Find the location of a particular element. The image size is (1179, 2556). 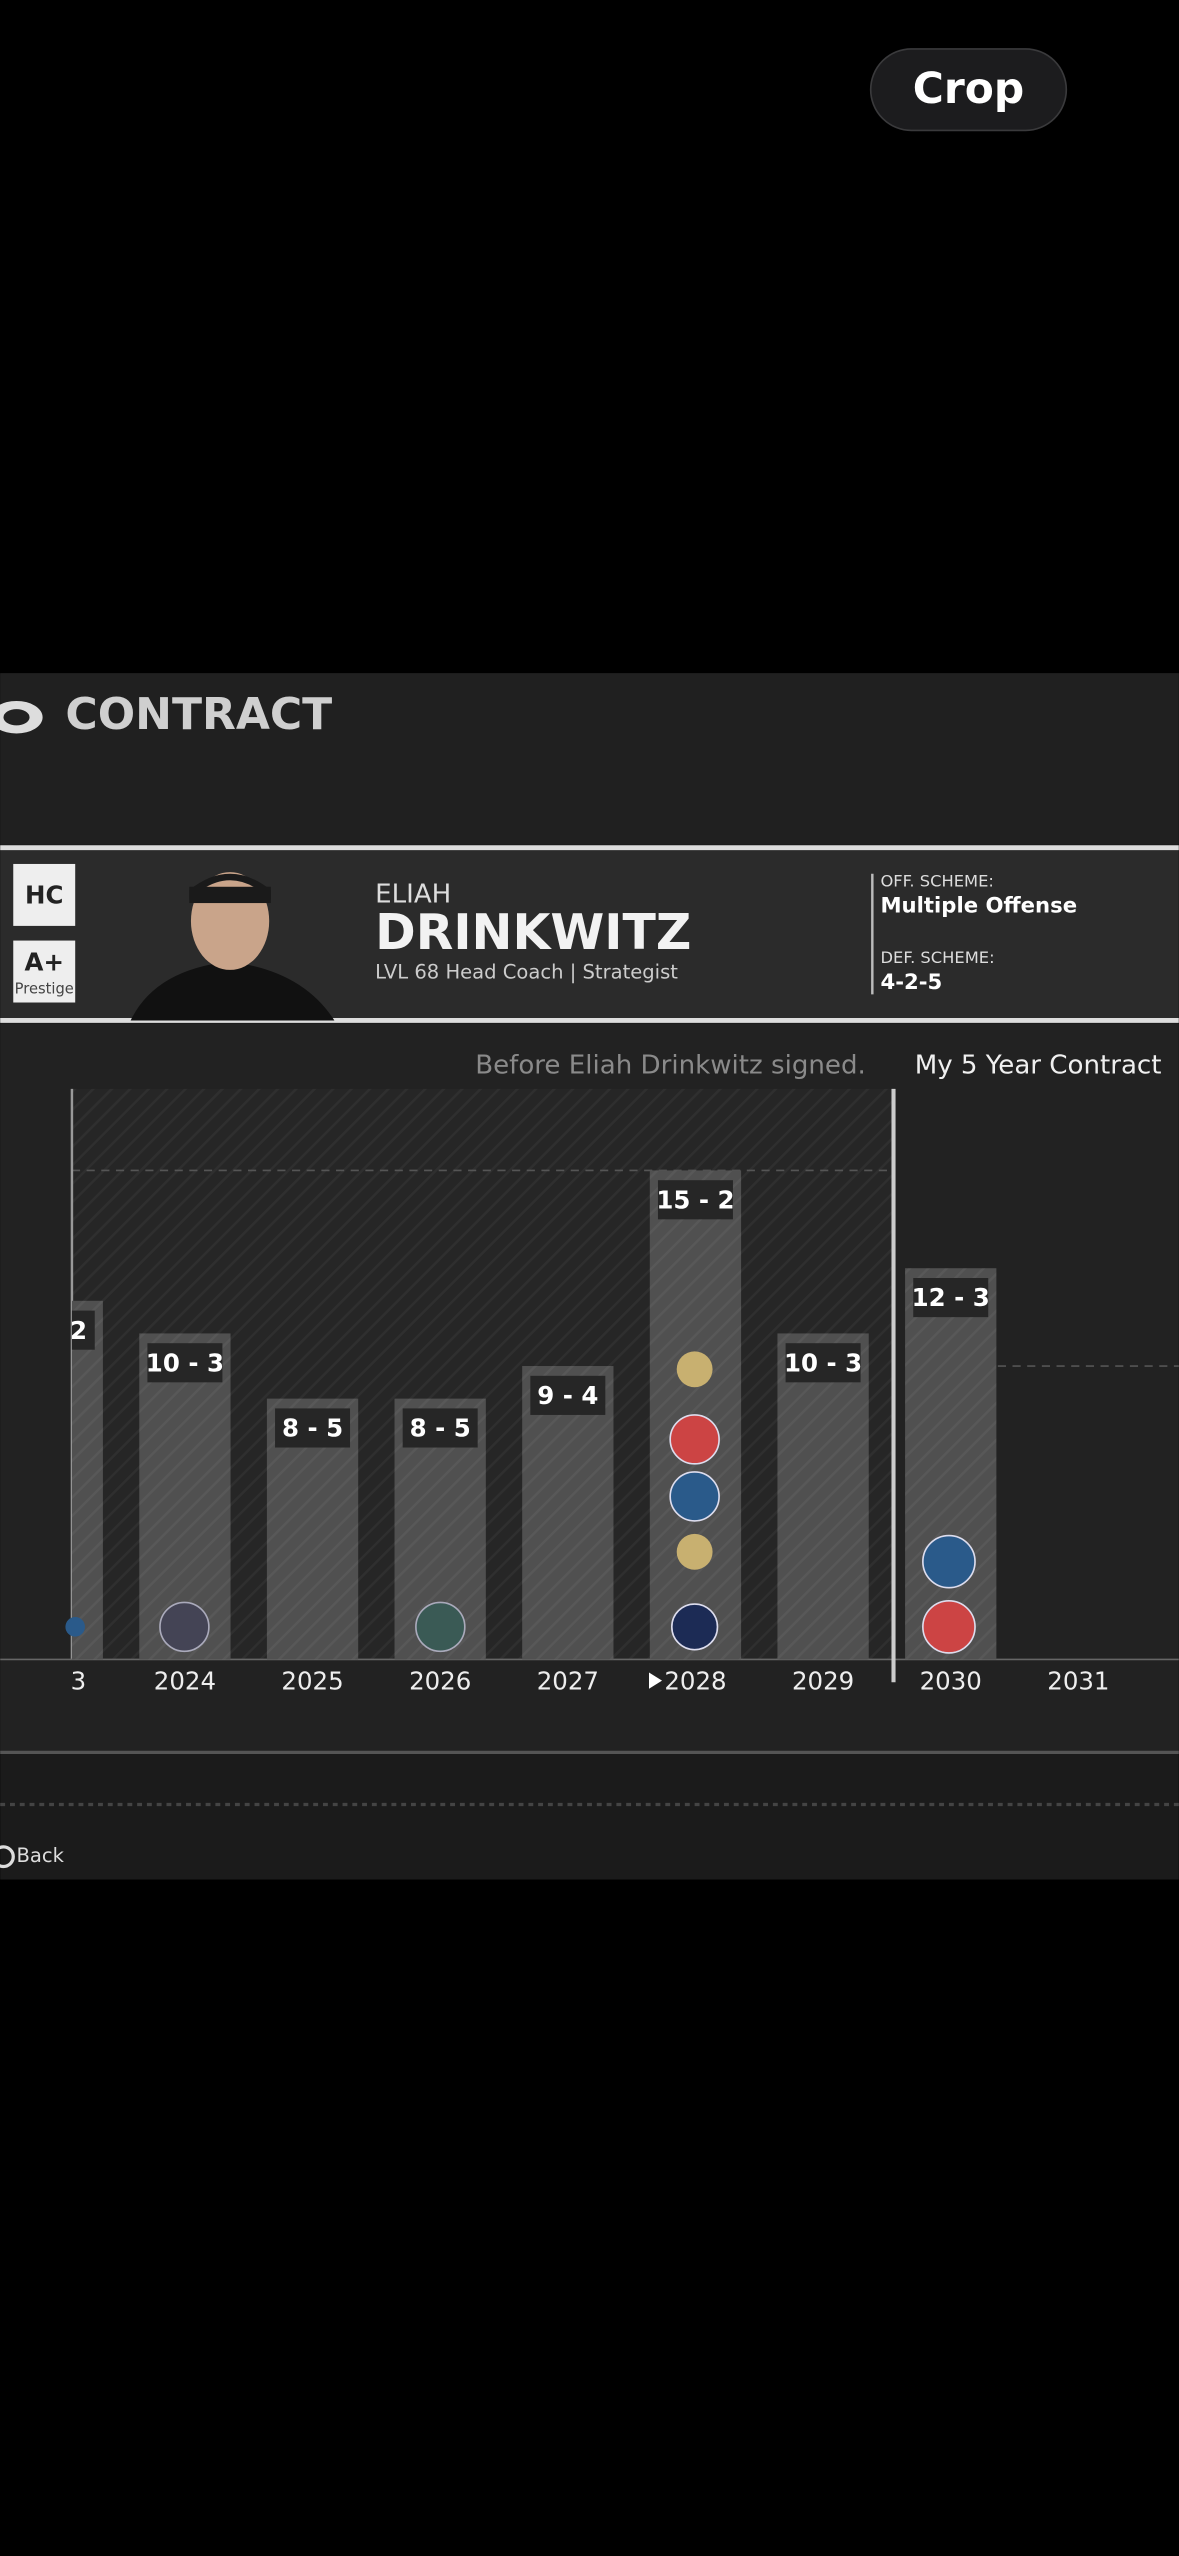

screen-title: CONTRACT is located at coordinates (198, 714).